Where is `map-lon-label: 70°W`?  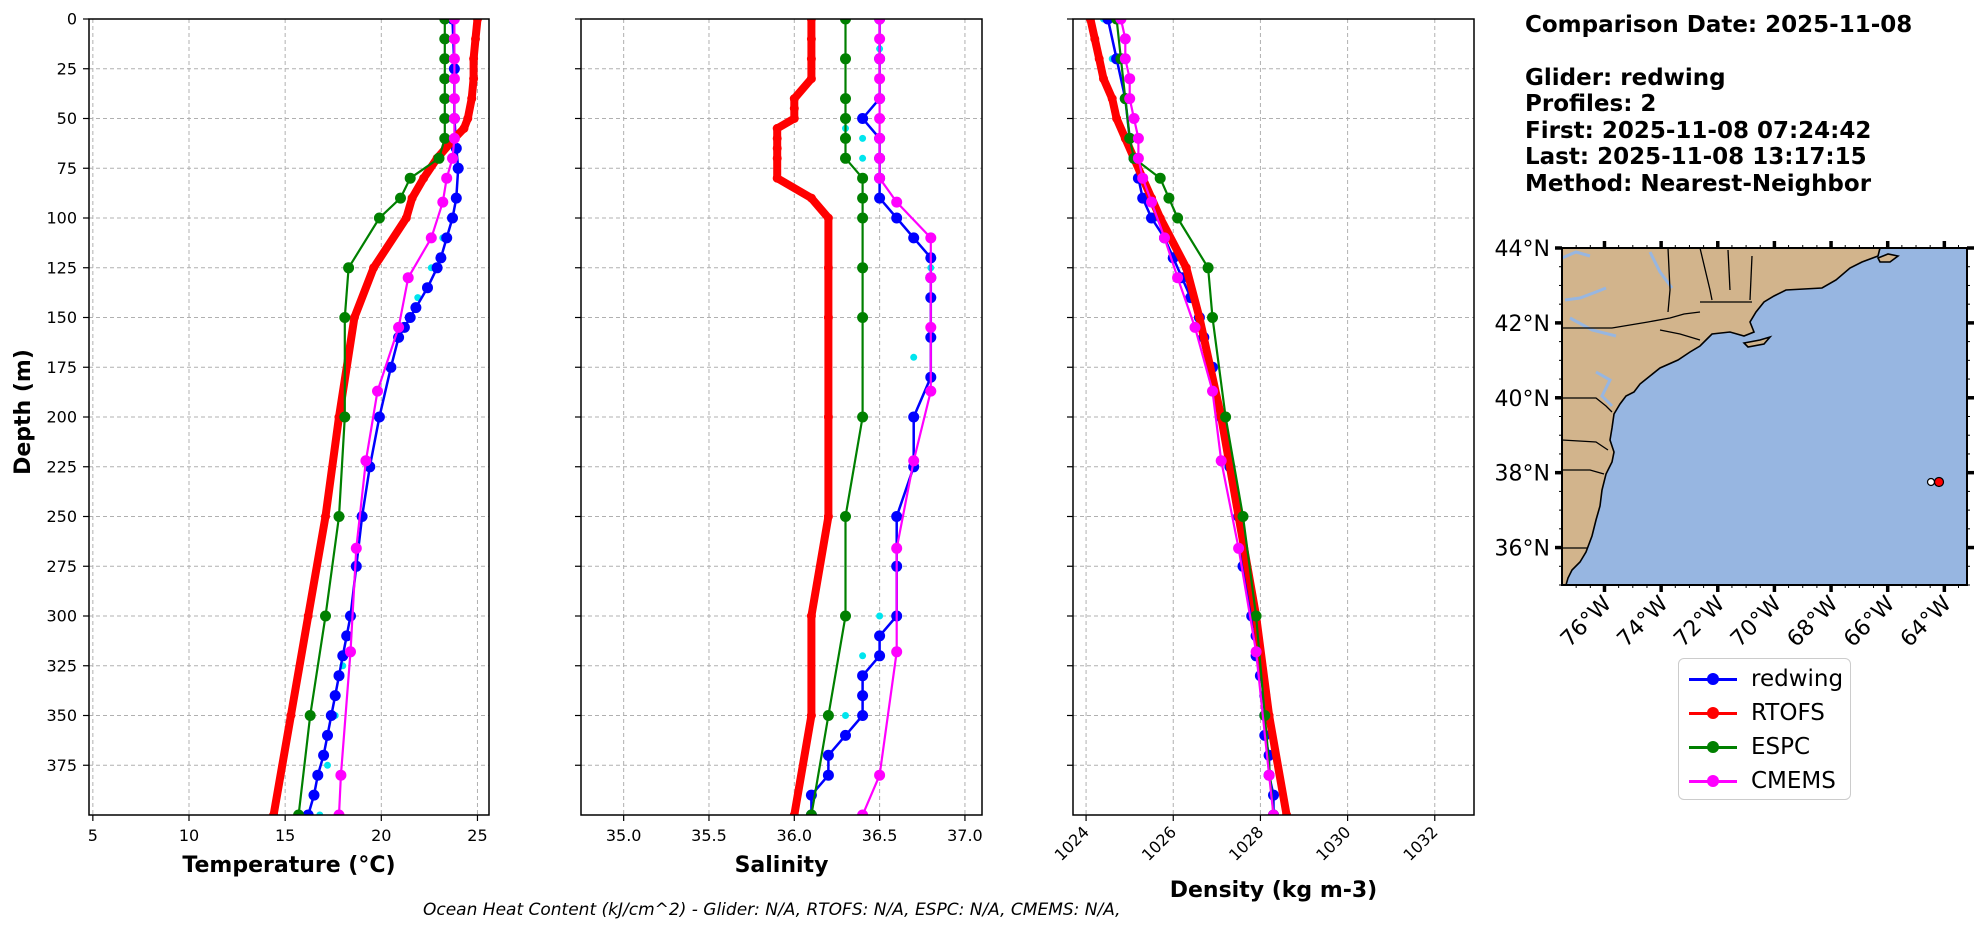
map-lon-label: 70°W is located at coordinates (1756, 621).